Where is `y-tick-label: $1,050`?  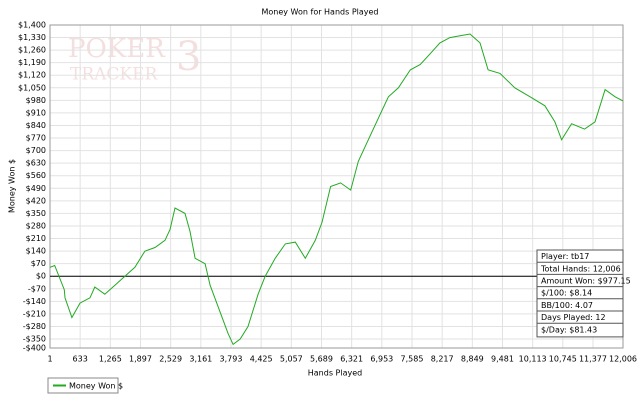 y-tick-label: $1,050 is located at coordinates (32, 87).